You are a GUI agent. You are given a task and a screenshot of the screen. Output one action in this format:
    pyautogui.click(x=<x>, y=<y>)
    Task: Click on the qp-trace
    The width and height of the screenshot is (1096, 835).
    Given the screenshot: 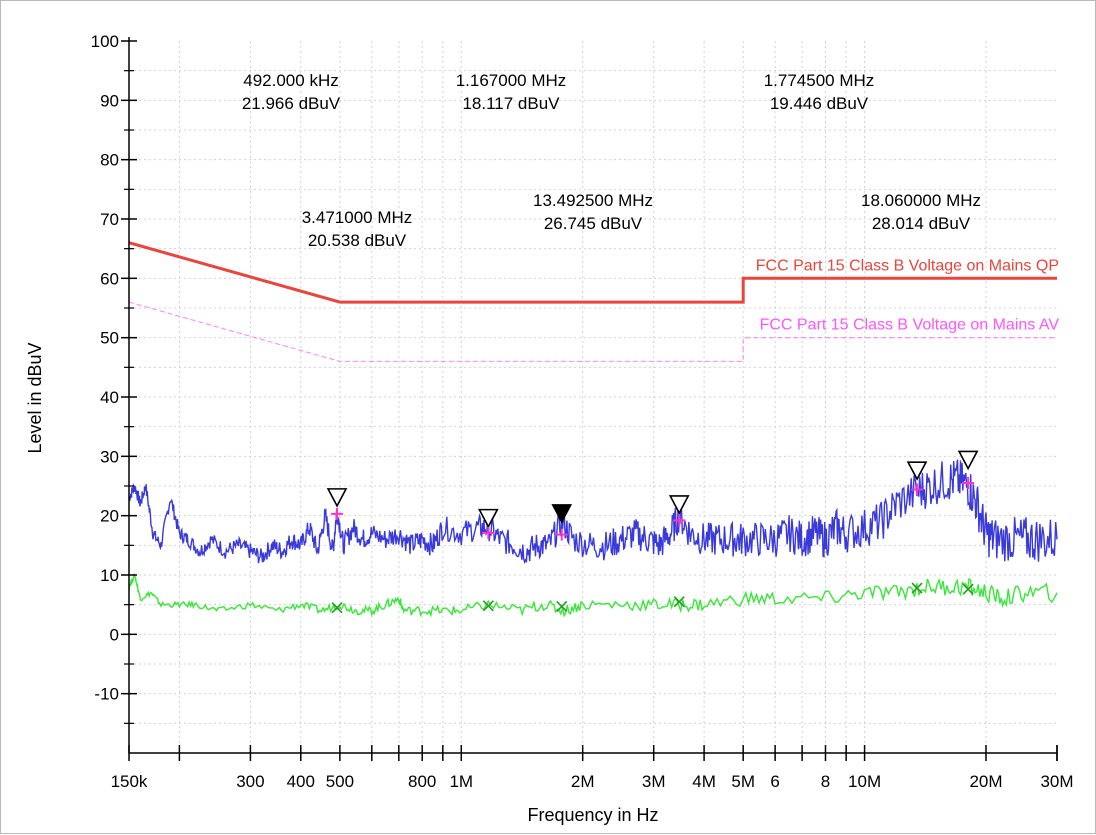 What is the action you would take?
    pyautogui.click(x=593, y=512)
    